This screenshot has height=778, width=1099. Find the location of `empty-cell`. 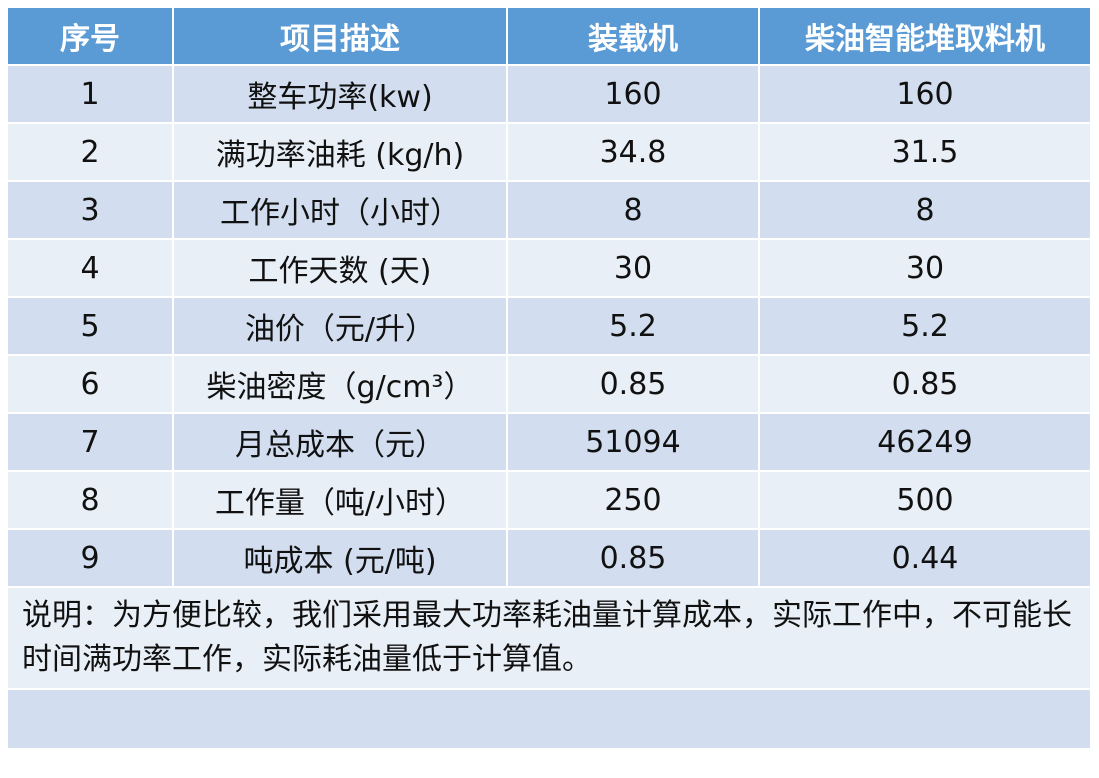

empty-cell is located at coordinates (549, 719).